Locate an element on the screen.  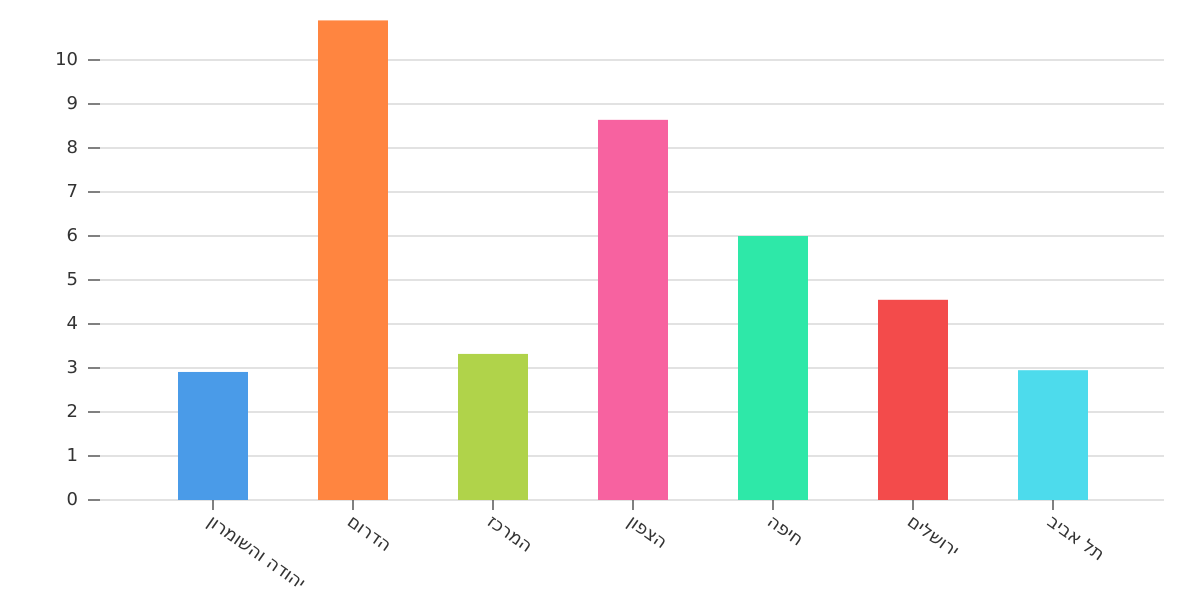
x-tick-label: חיפה is located at coordinates (785, 530).